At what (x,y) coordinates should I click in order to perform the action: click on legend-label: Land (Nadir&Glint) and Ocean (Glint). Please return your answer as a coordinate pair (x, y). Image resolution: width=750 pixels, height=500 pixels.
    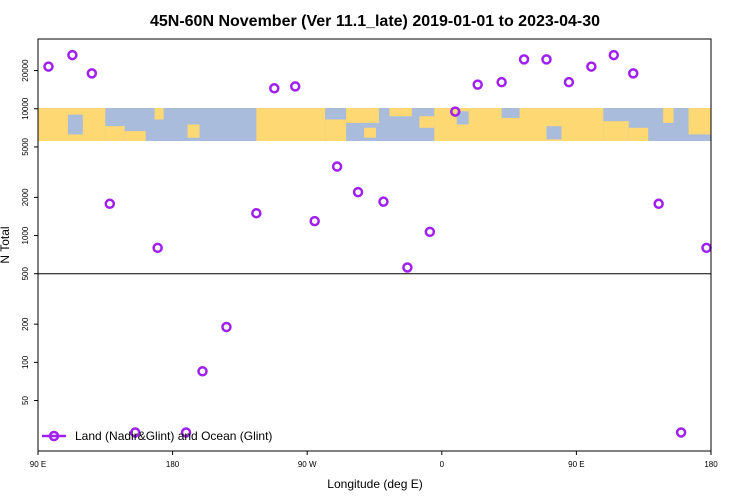
    Looking at the image, I should click on (173, 436).